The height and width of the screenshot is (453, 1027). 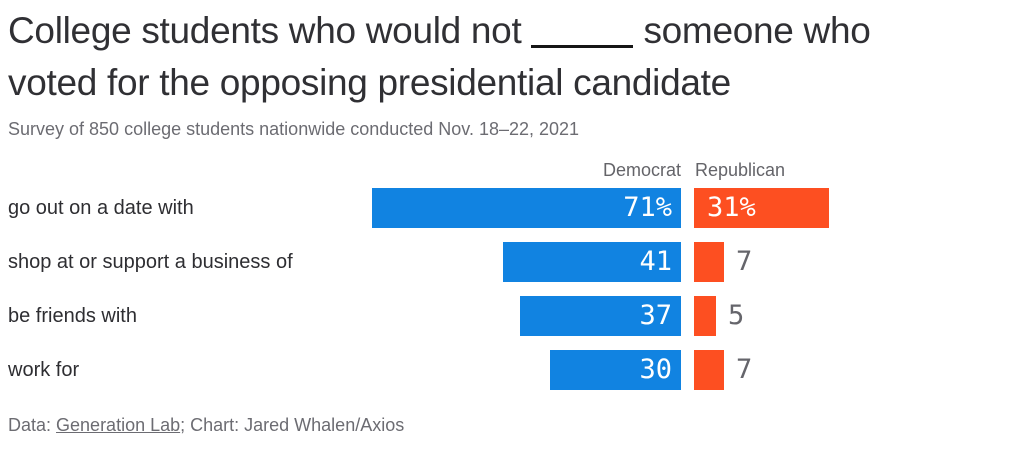 What do you see at coordinates (292, 425) in the screenshot?
I see `footer-suffix: ; Chart: Jared Whalen/Axios` at bounding box center [292, 425].